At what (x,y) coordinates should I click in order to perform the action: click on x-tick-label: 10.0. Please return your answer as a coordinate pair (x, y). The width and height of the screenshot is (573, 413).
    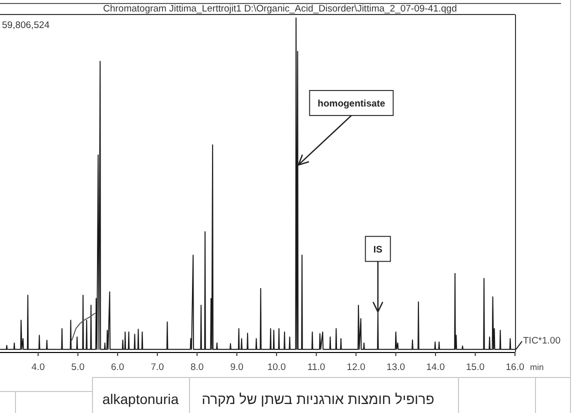
    Looking at the image, I should click on (276, 367).